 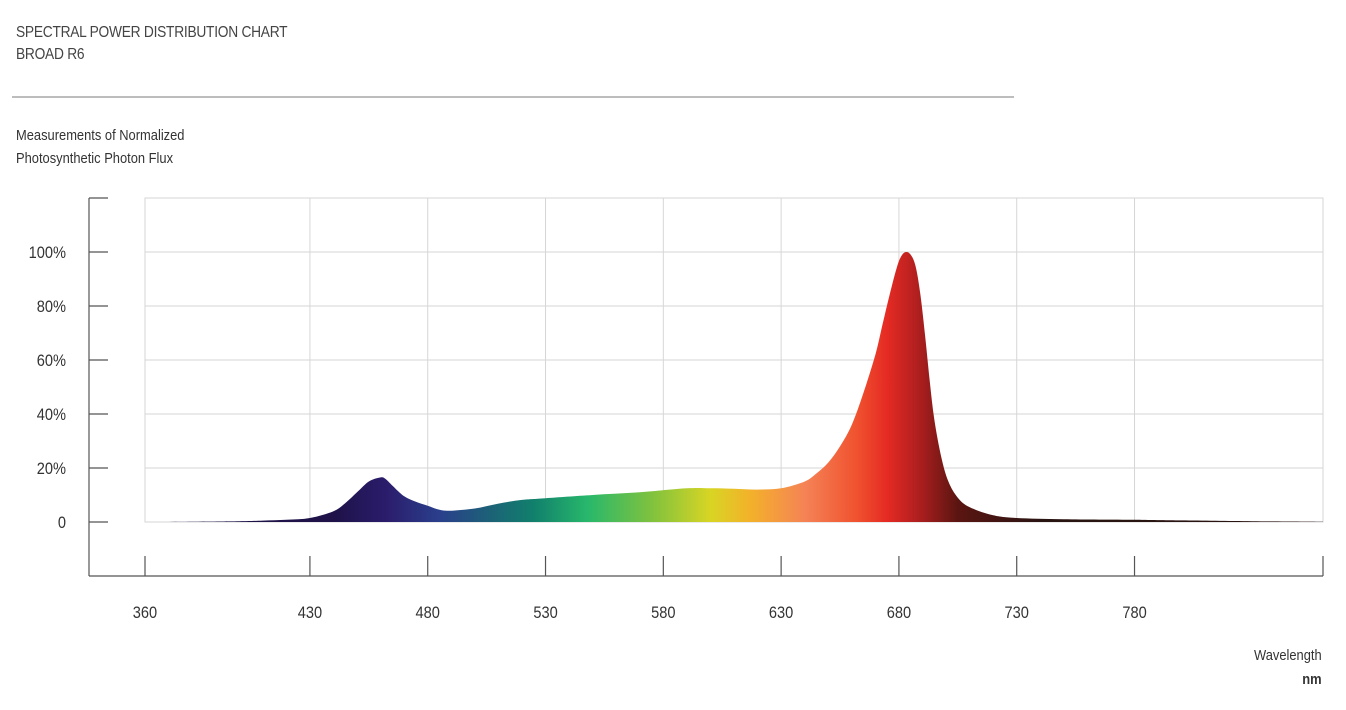 I want to click on x-axis-labels: 360 430 480 530 580 630 680 730 780, so click(x=640, y=613).